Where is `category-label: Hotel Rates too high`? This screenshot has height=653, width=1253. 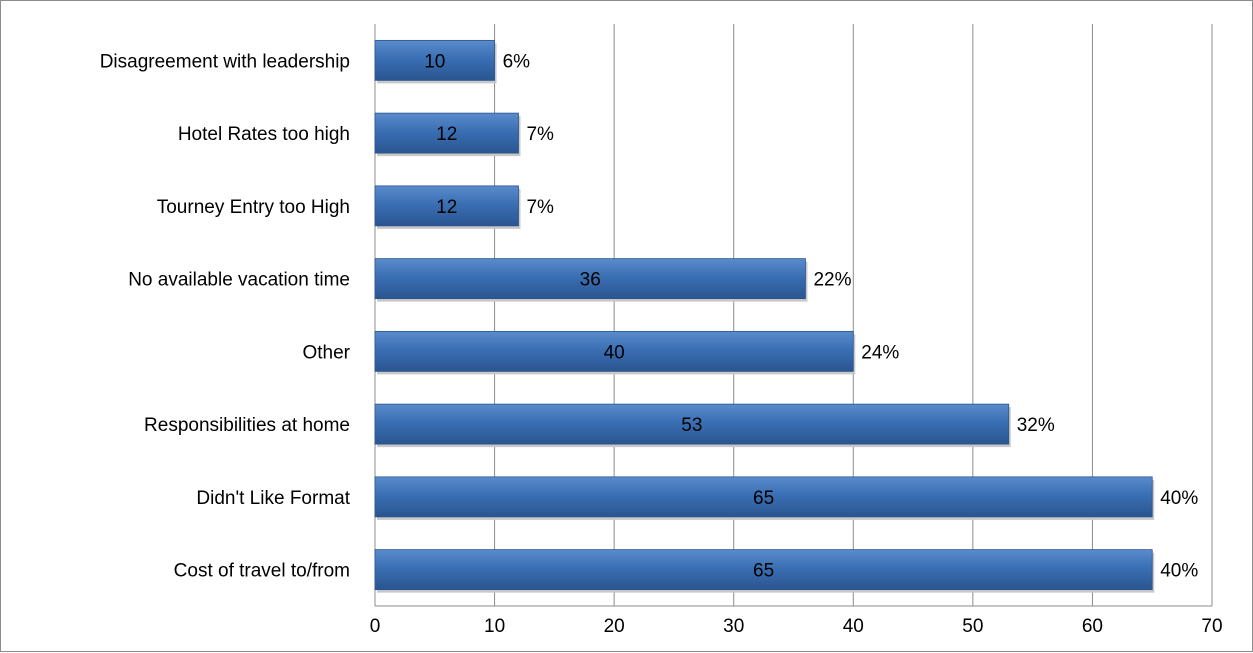
category-label: Hotel Rates too high is located at coordinates (264, 134).